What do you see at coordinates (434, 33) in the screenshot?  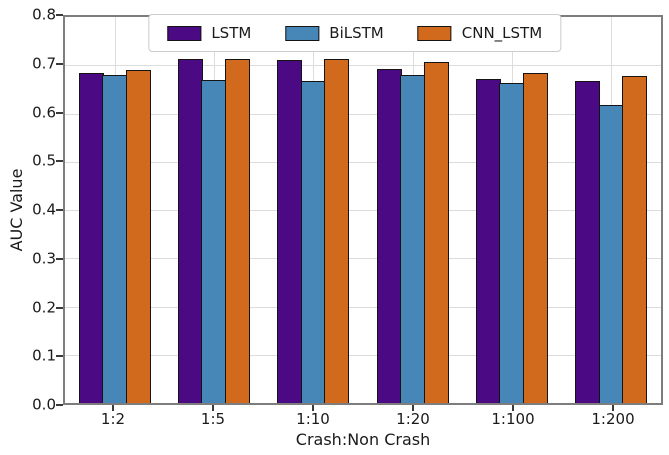 I see `legend-swatch-cnn_lstm` at bounding box center [434, 33].